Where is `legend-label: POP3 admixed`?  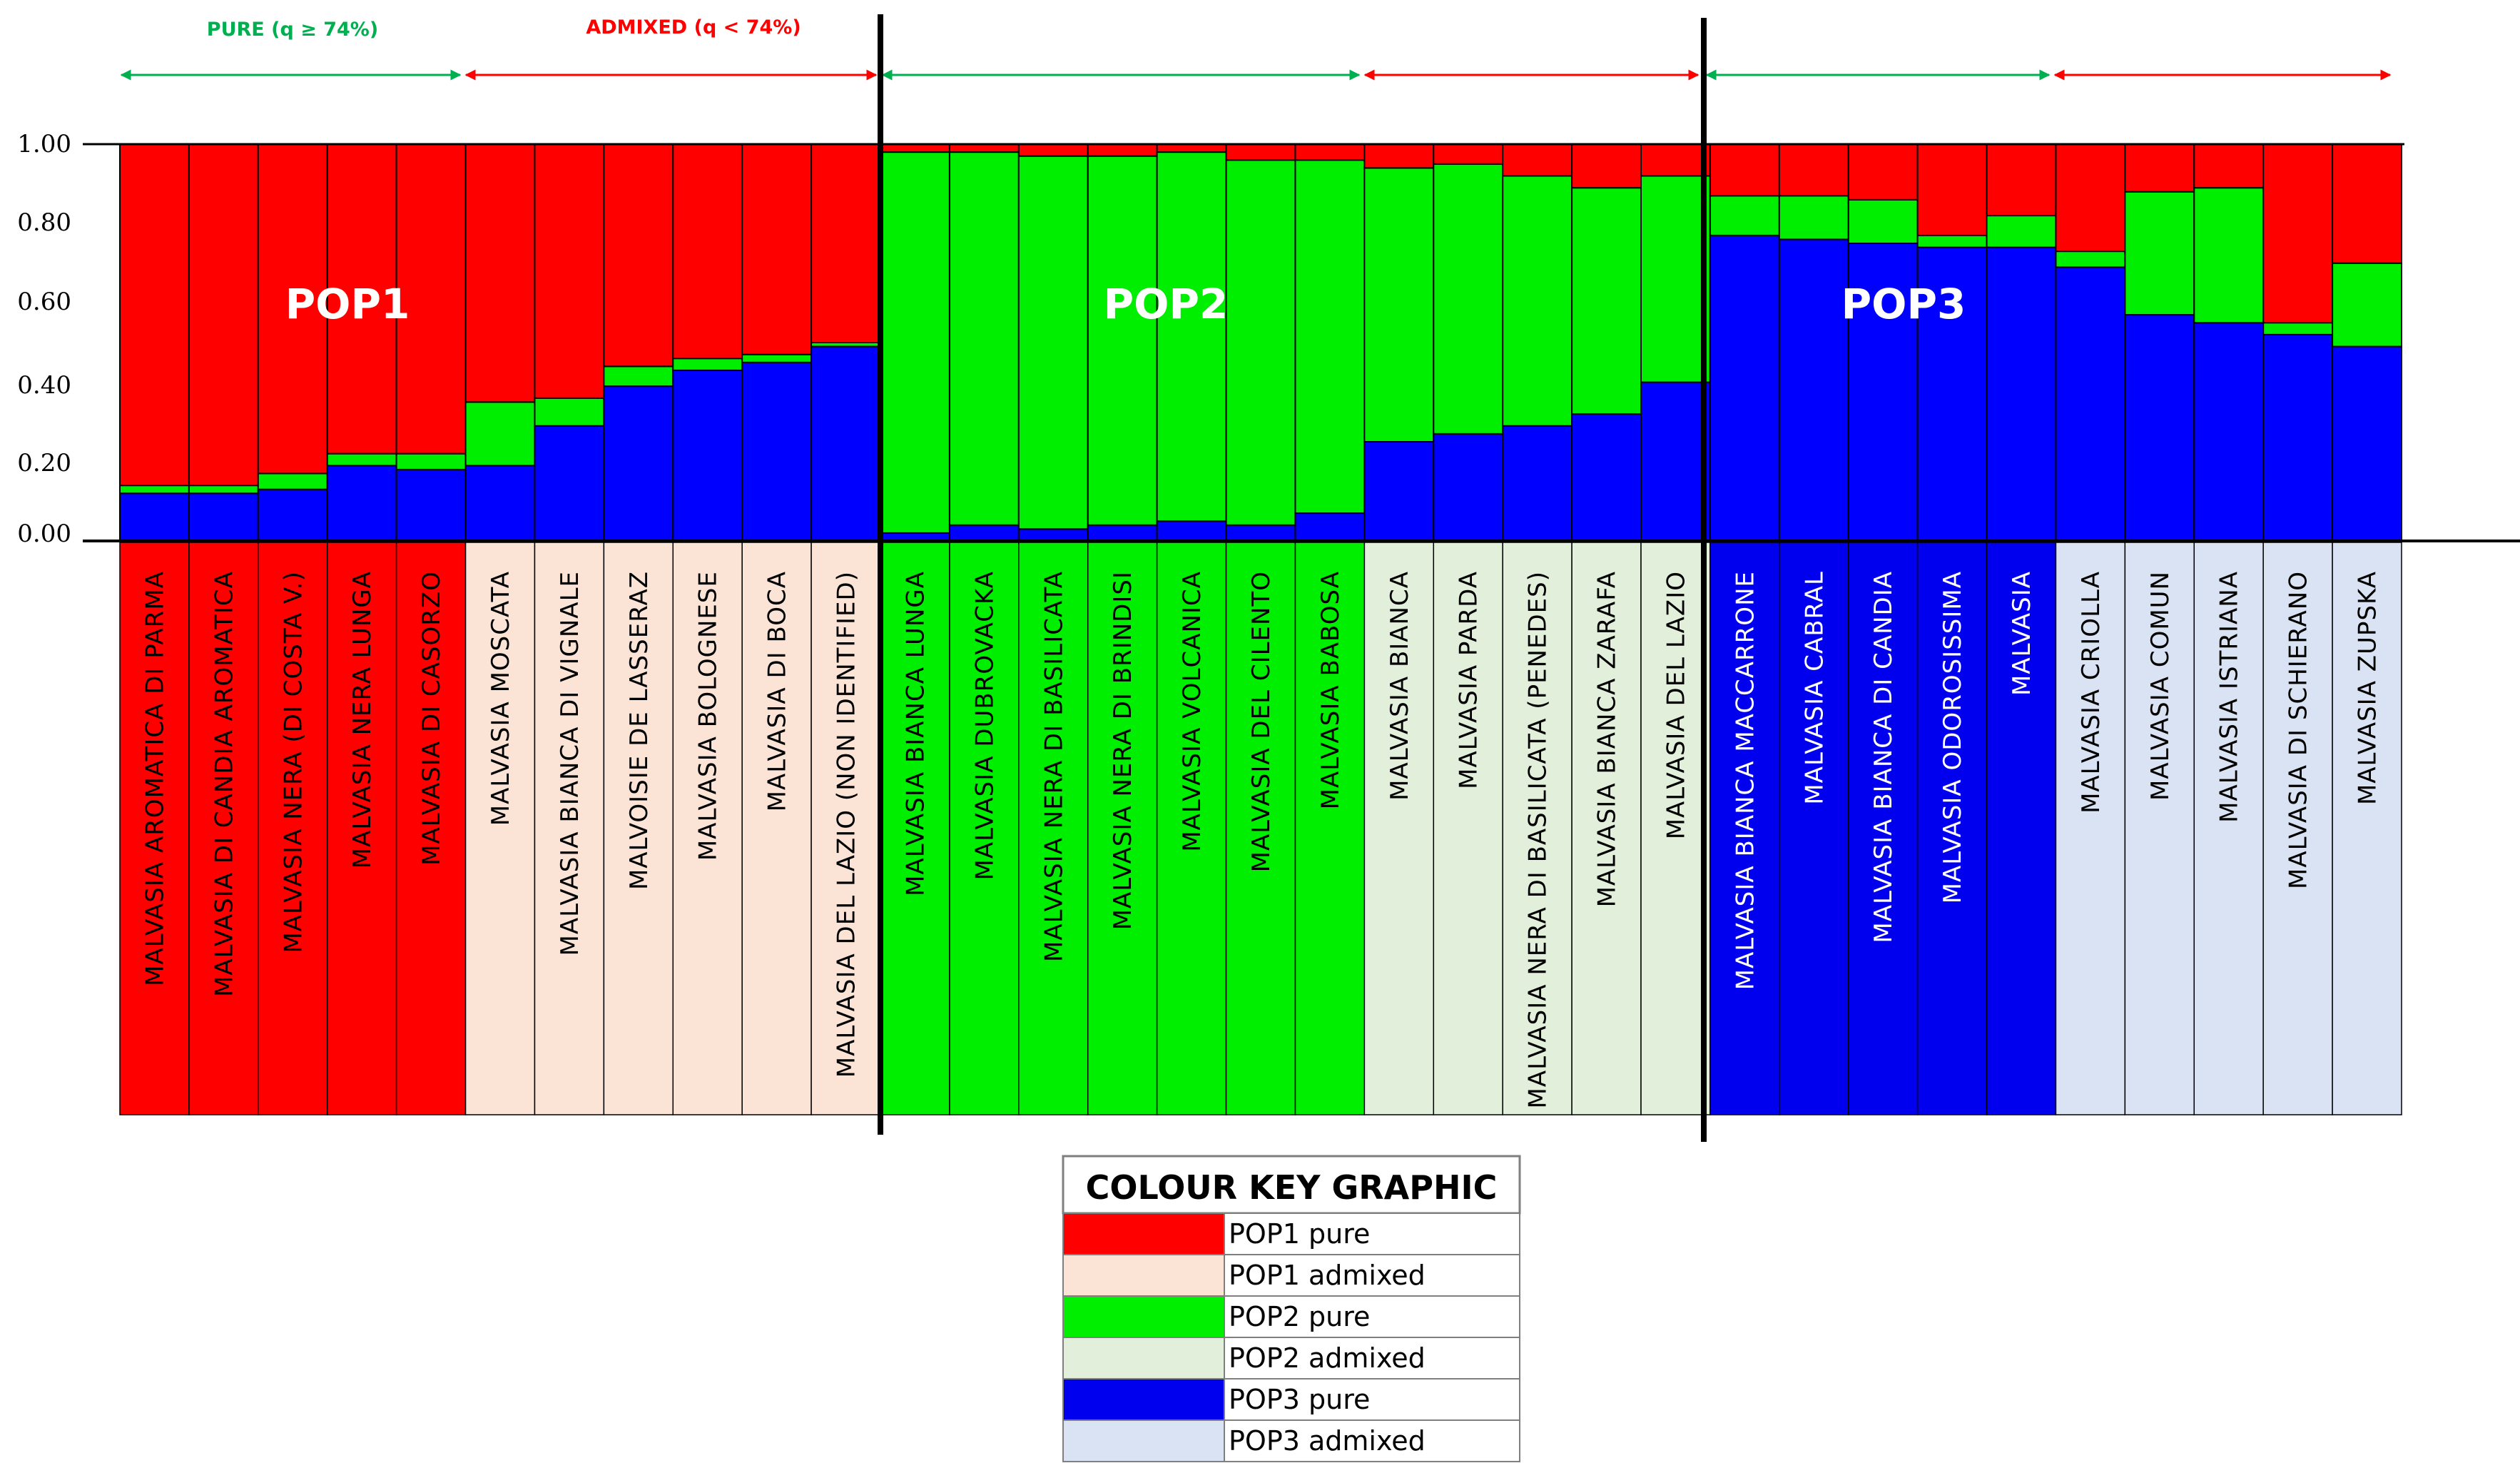 legend-label: POP3 admixed is located at coordinates (1327, 1441).